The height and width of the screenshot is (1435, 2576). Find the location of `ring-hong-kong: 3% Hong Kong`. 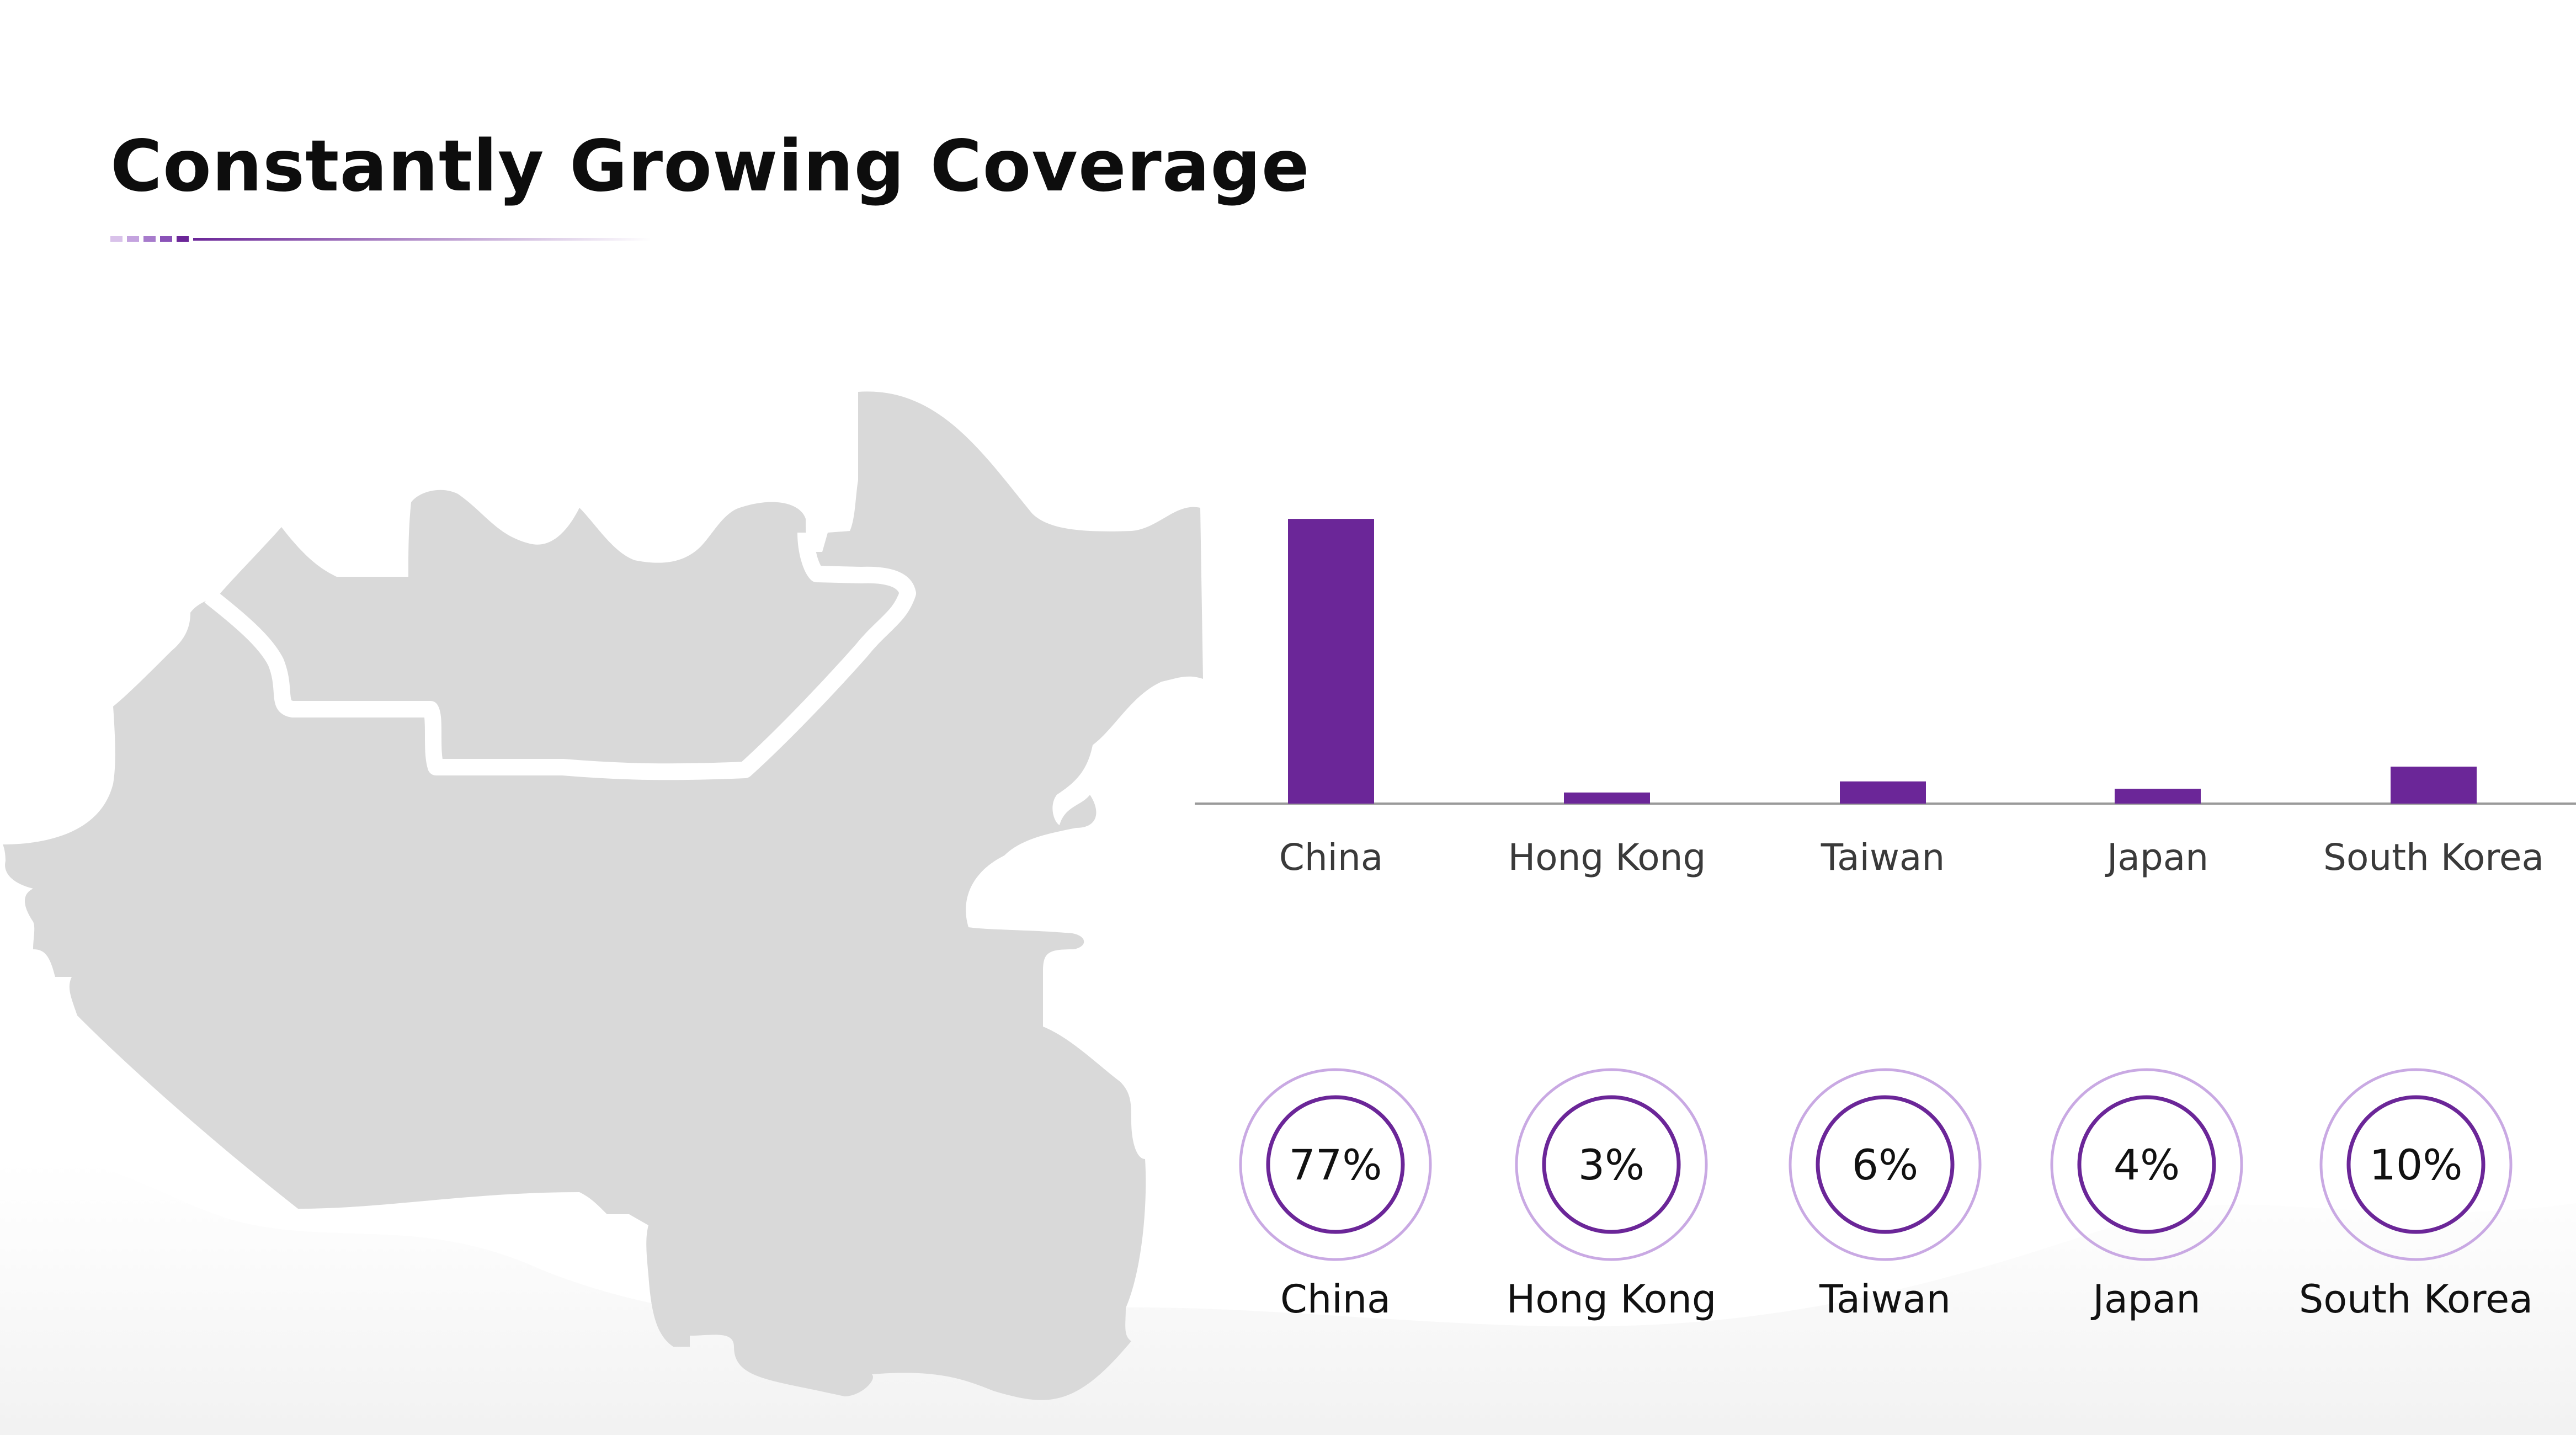

ring-hong-kong: 3% Hong Kong is located at coordinates (1612, 1195).